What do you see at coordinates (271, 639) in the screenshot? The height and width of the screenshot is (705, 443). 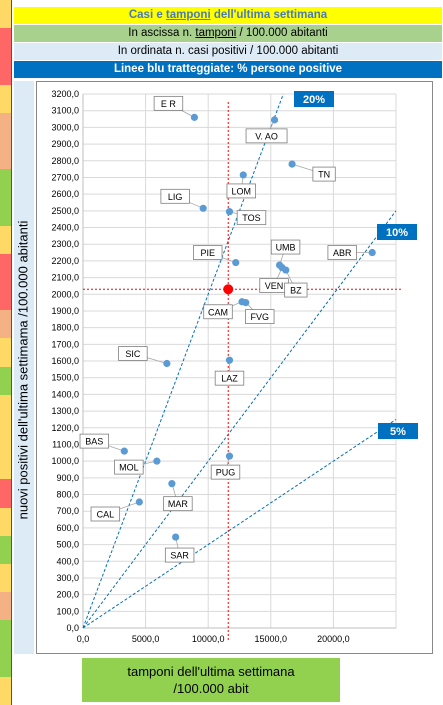 I see `x-tick-label: 15000,0` at bounding box center [271, 639].